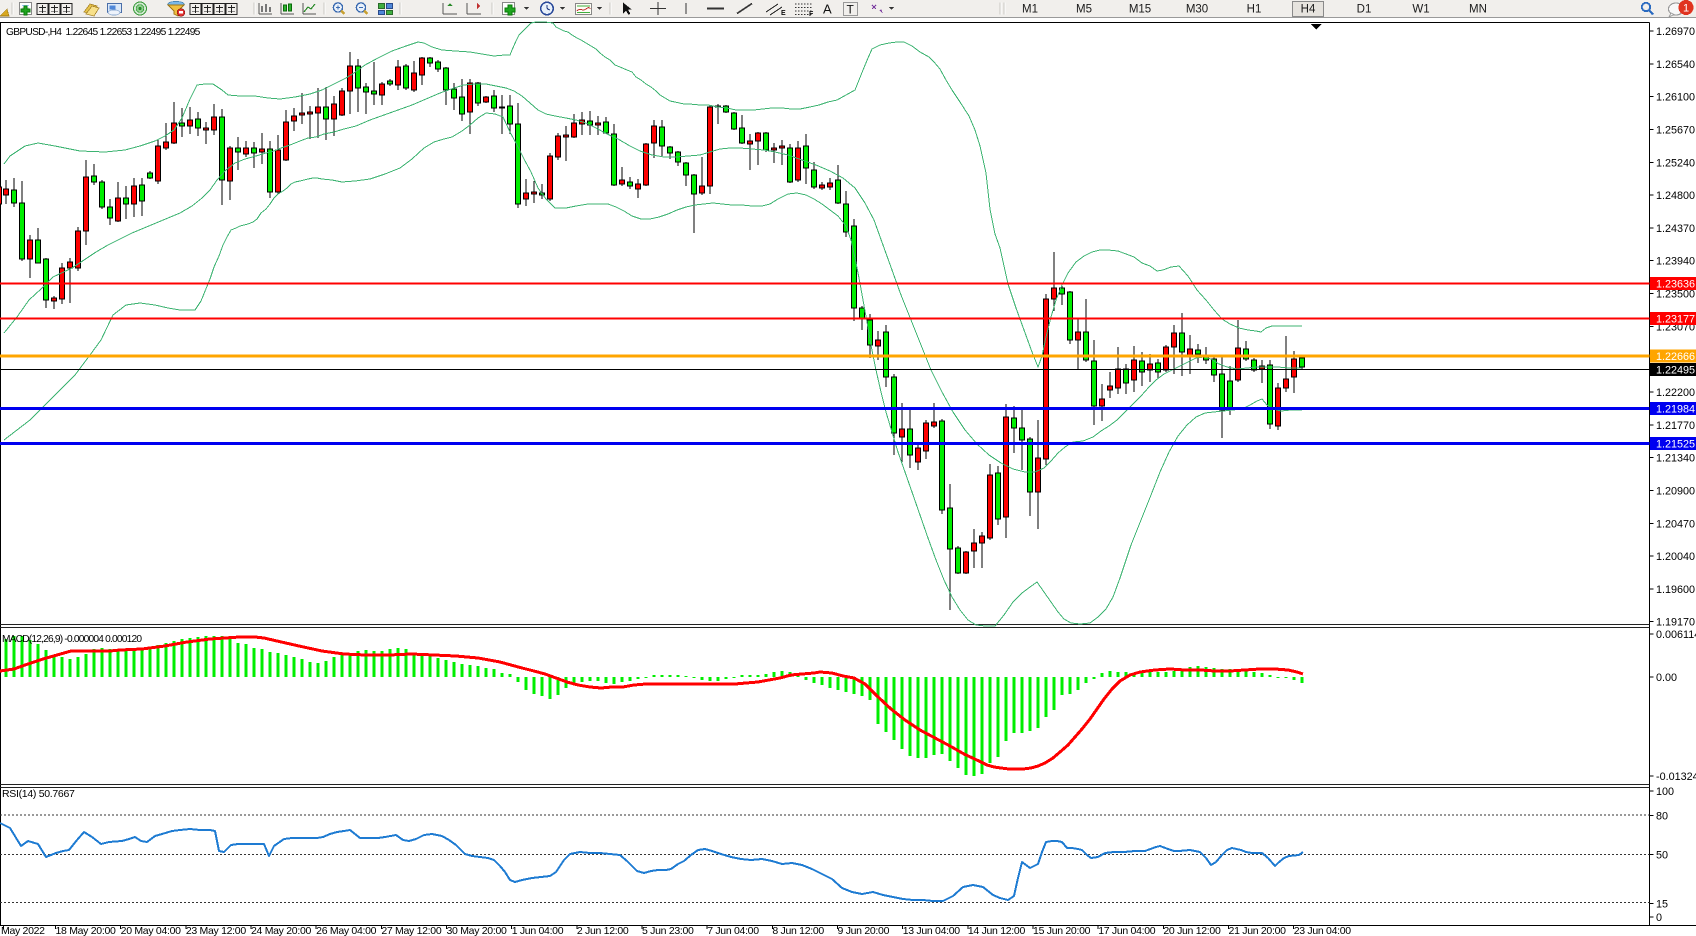 Image resolution: width=1696 pixels, height=936 pixels. Describe the element at coordinates (1662, 905) in the screenshot. I see `svg-text: 15` at that location.